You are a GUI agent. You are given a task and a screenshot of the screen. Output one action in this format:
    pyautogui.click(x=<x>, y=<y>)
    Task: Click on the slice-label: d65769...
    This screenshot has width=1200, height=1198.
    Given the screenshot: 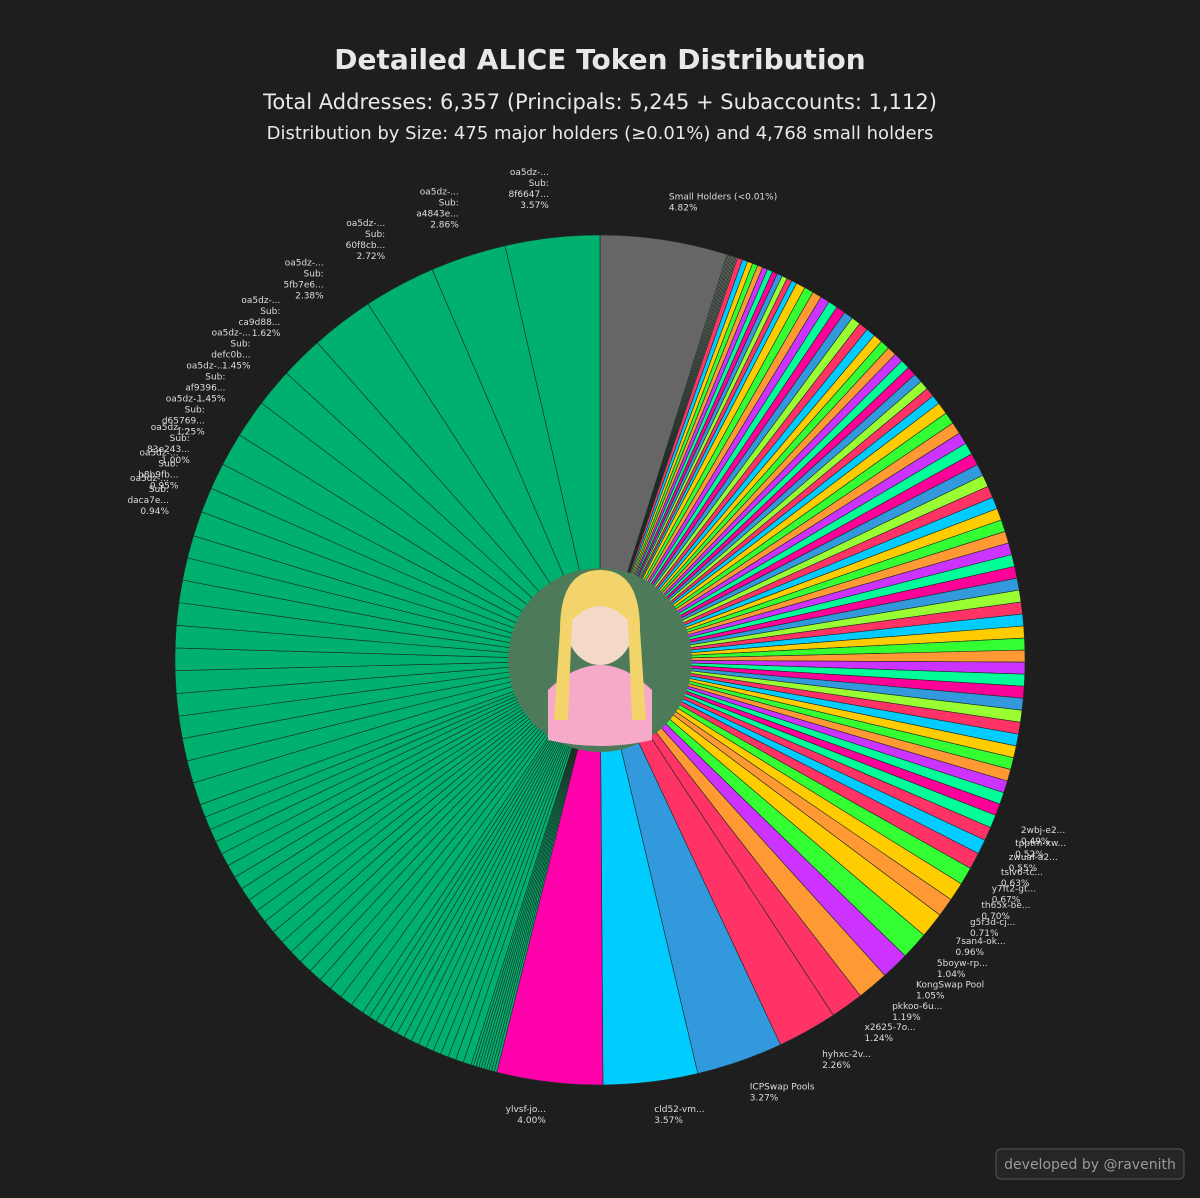 What is the action you would take?
    pyautogui.click(x=183, y=422)
    